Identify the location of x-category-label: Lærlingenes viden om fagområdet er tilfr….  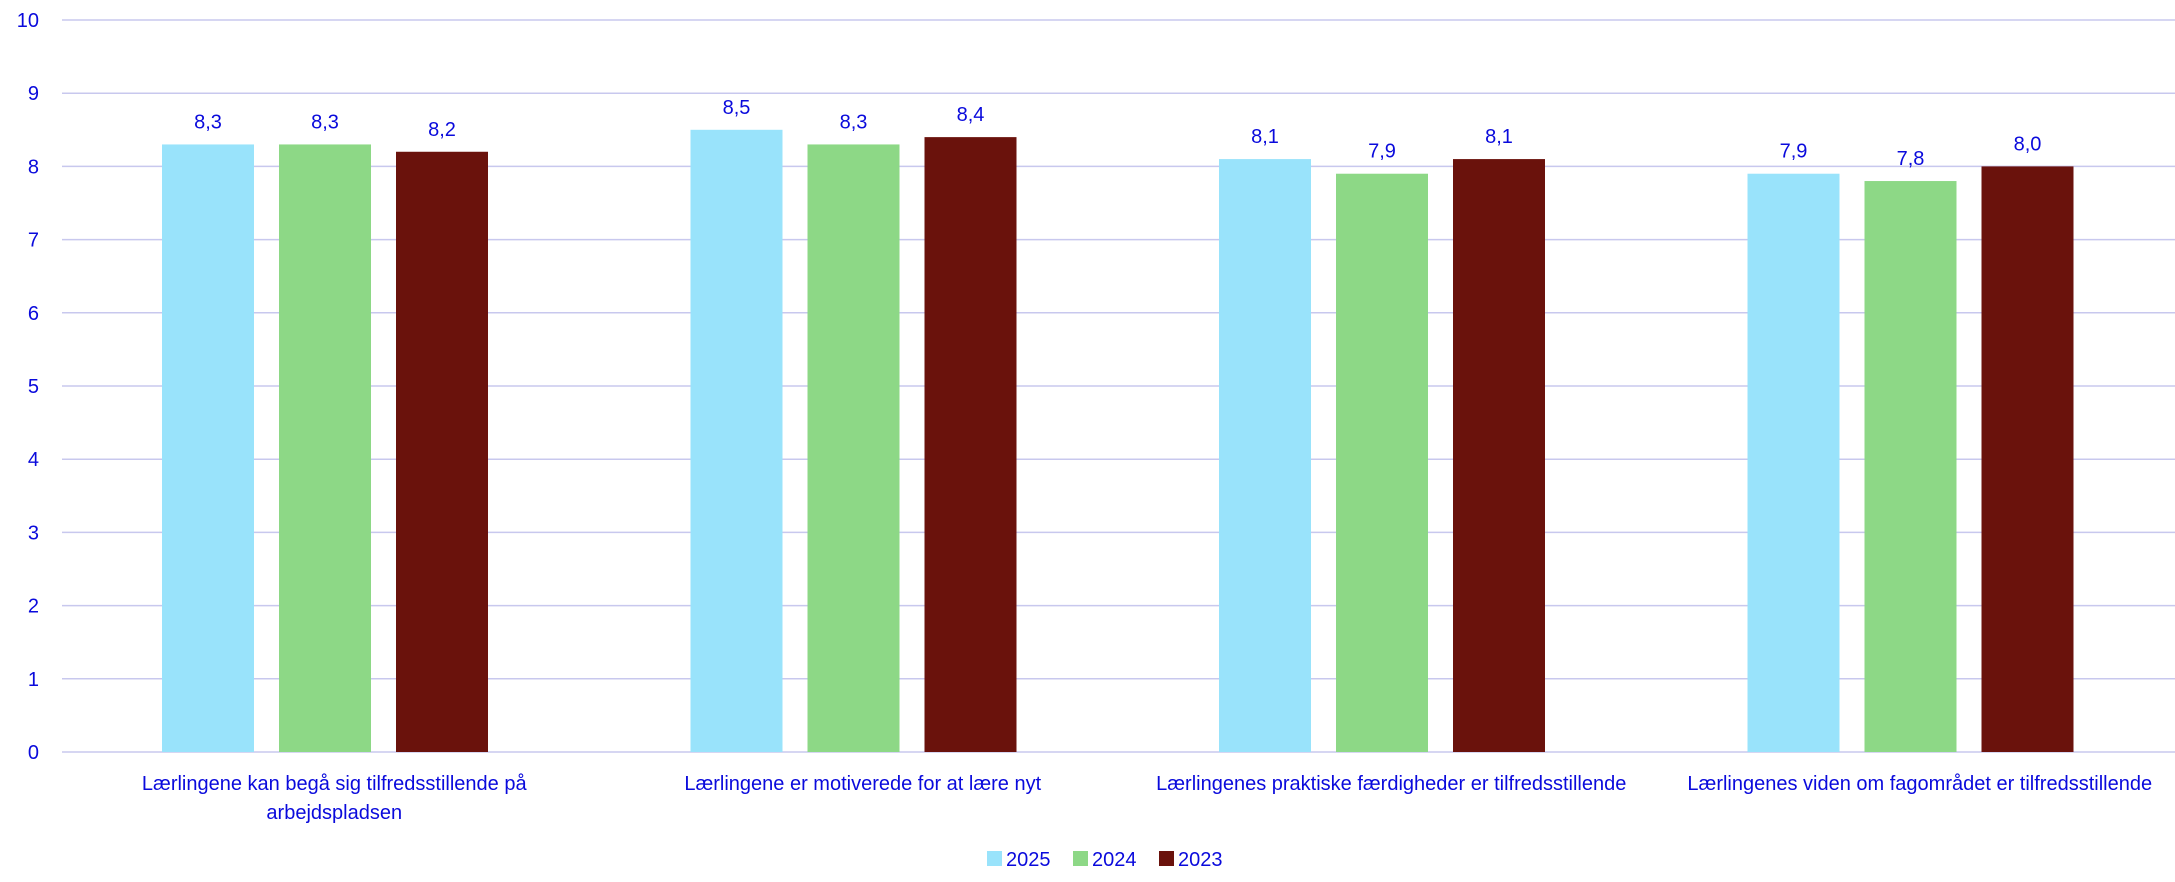
(1919, 784).